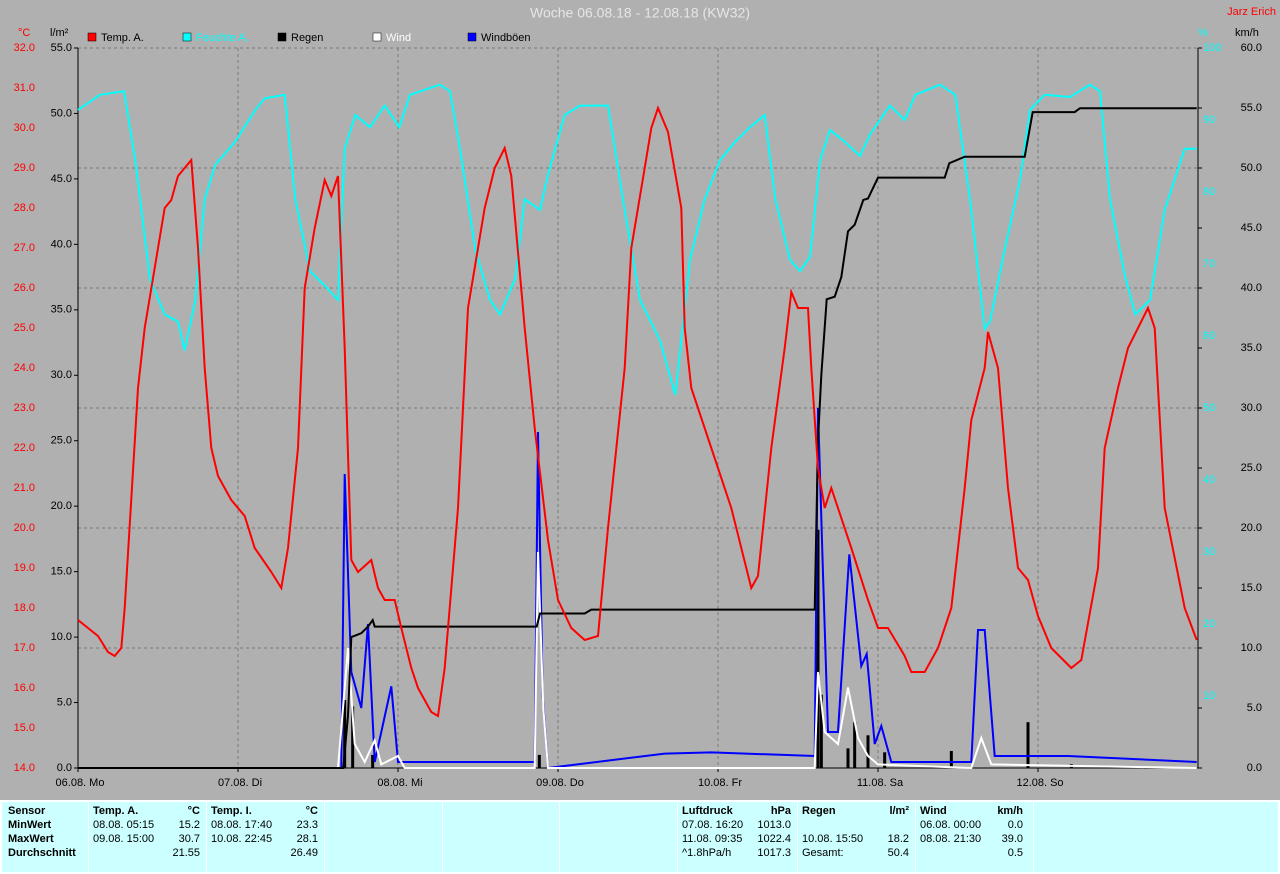  What do you see at coordinates (116, 811) in the screenshot?
I see `stats-header: Temp. A.` at bounding box center [116, 811].